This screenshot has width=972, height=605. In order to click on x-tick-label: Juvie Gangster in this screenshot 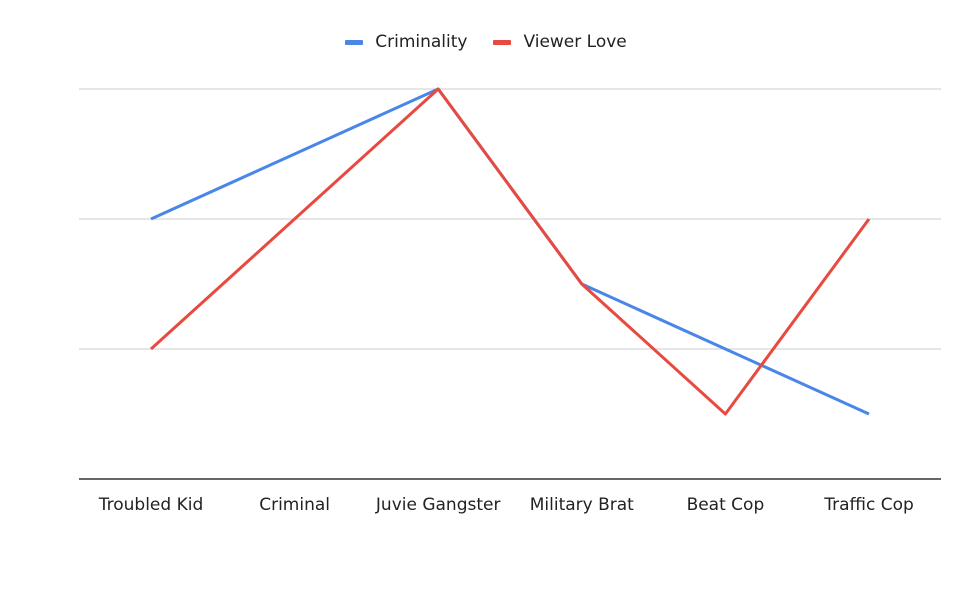, I will do `click(438, 505)`.